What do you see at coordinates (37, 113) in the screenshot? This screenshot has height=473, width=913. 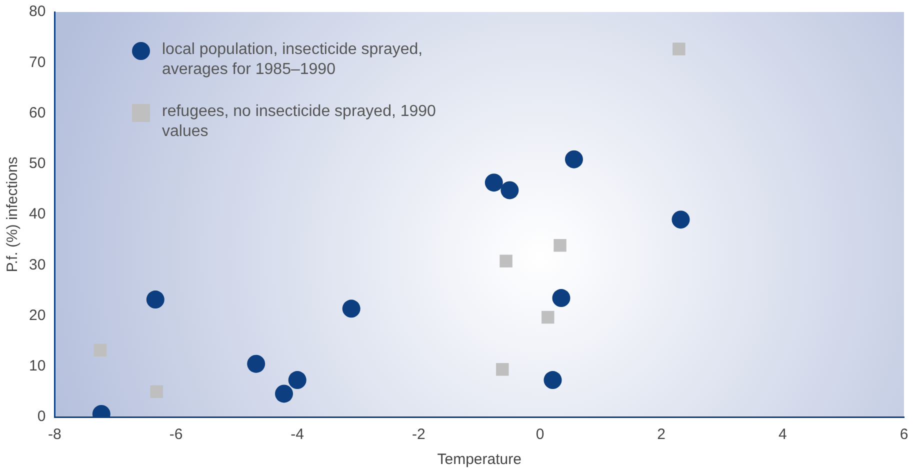 I see `y-tick-label: 60` at bounding box center [37, 113].